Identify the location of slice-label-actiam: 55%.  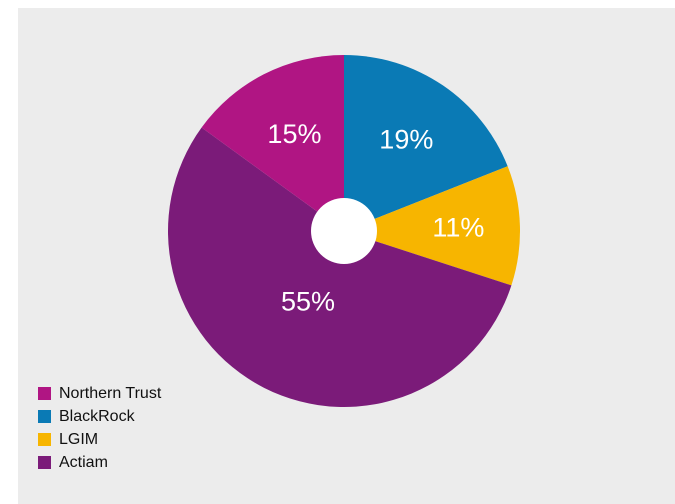
(308, 302).